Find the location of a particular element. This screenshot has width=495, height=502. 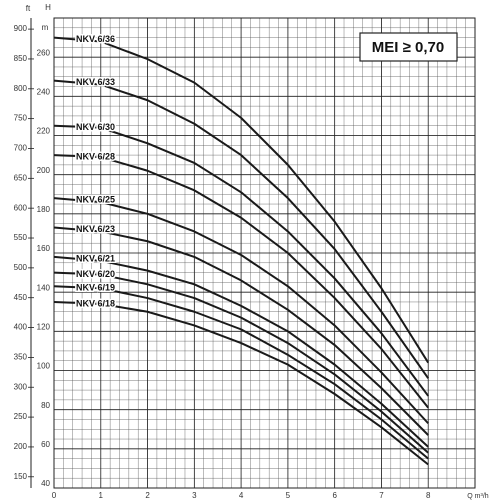

x-tick-label: 4 is located at coordinates (241, 495).